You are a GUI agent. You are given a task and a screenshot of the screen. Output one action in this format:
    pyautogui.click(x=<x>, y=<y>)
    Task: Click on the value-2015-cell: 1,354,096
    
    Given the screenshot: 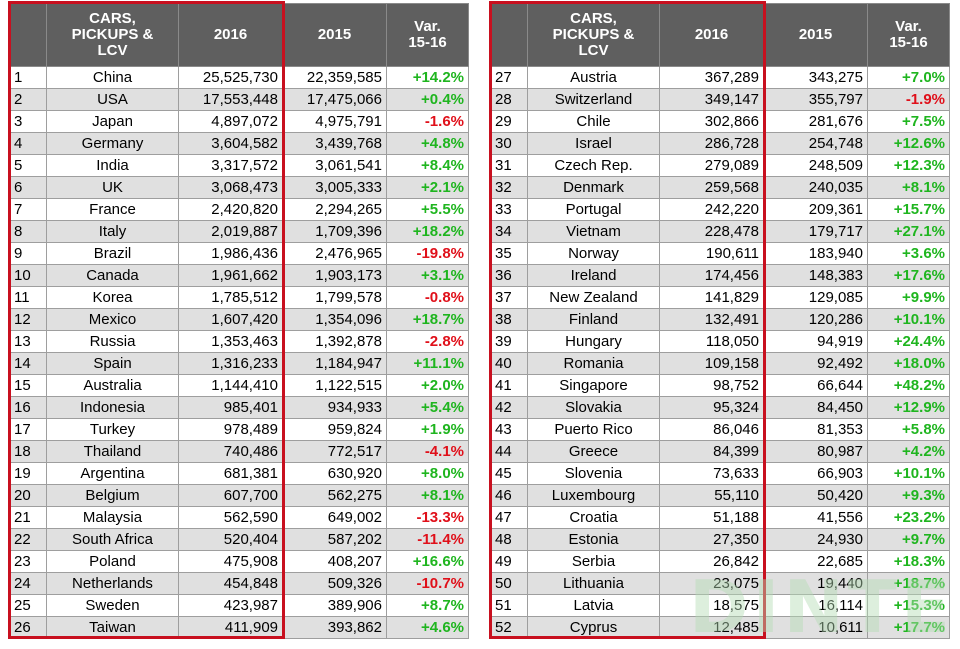 What is the action you would take?
    pyautogui.click(x=334, y=319)
    